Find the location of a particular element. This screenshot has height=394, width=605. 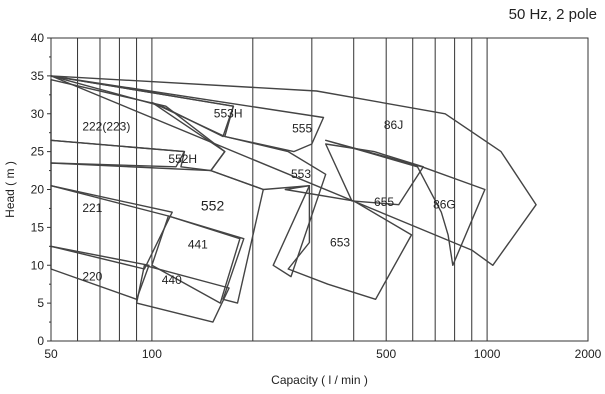

y-tick-label: 5 is located at coordinates (40, 303).